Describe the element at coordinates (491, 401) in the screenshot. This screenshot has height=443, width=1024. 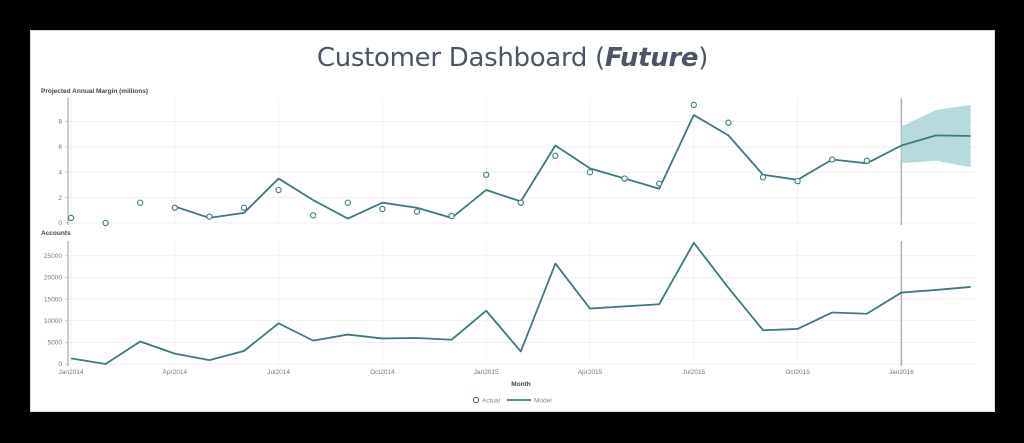
I see `legend-actual-label: Actual` at that location.